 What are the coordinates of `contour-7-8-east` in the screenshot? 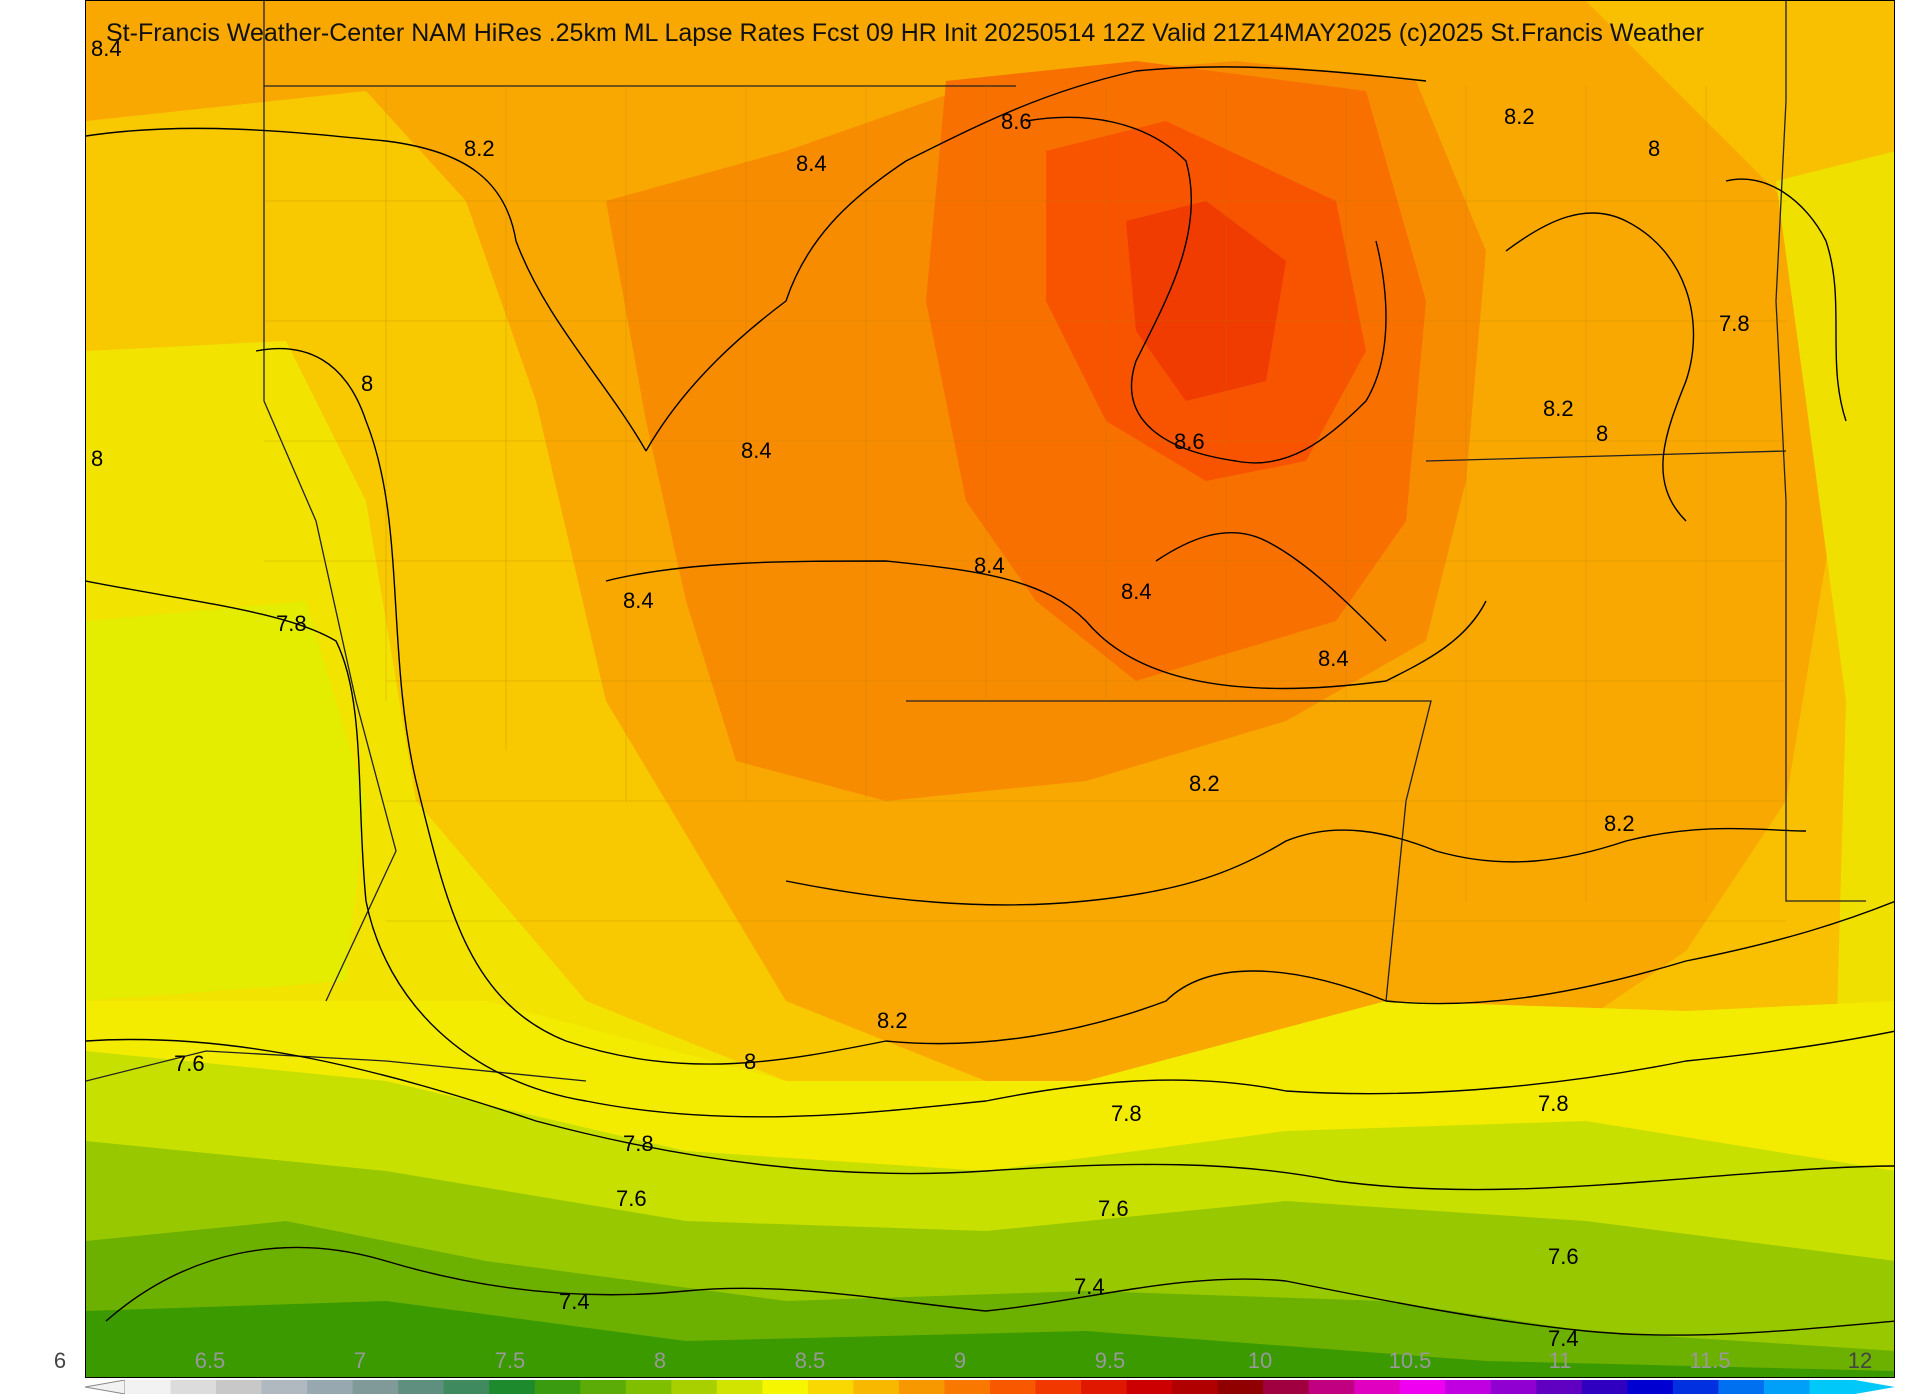 It's located at (1786, 300).